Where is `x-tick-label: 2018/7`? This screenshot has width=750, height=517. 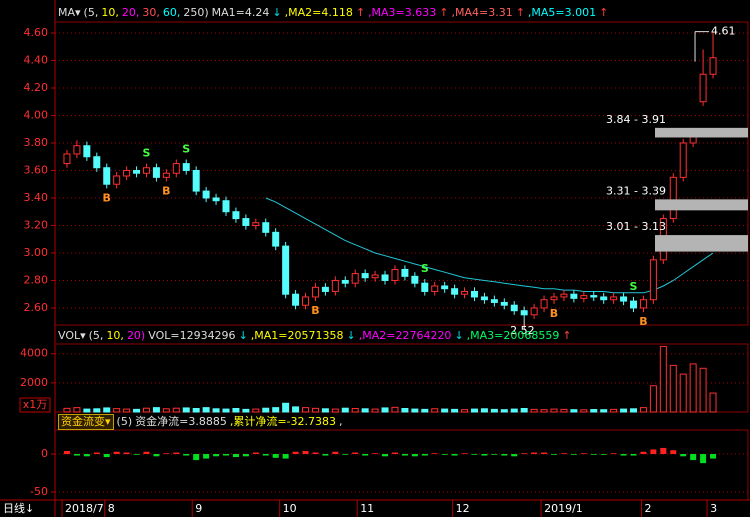
x-tick-label: 2018/7 is located at coordinates (84, 508).